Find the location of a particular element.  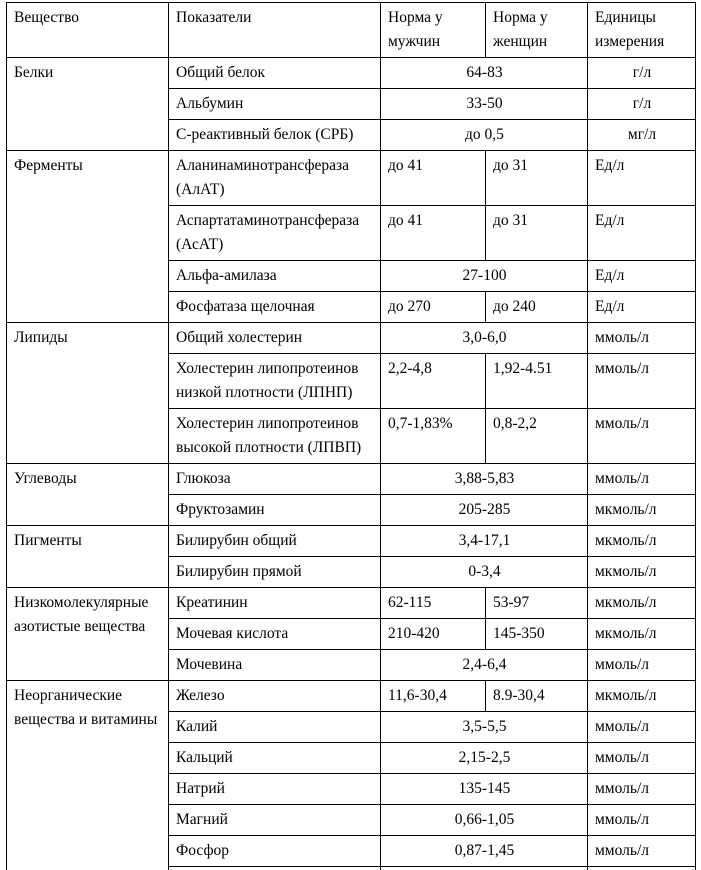

column-header: Норма у женщин is located at coordinates (536, 30).